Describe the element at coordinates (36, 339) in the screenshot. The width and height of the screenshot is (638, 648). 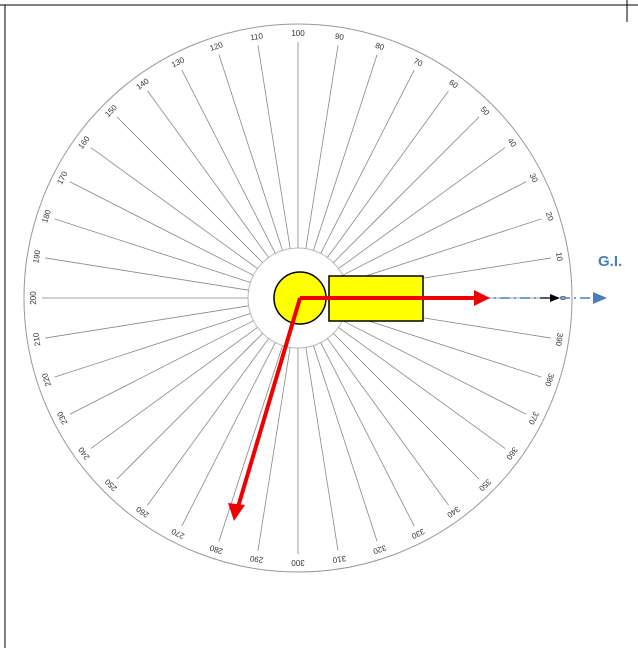
I see `dial-label: 210` at that location.